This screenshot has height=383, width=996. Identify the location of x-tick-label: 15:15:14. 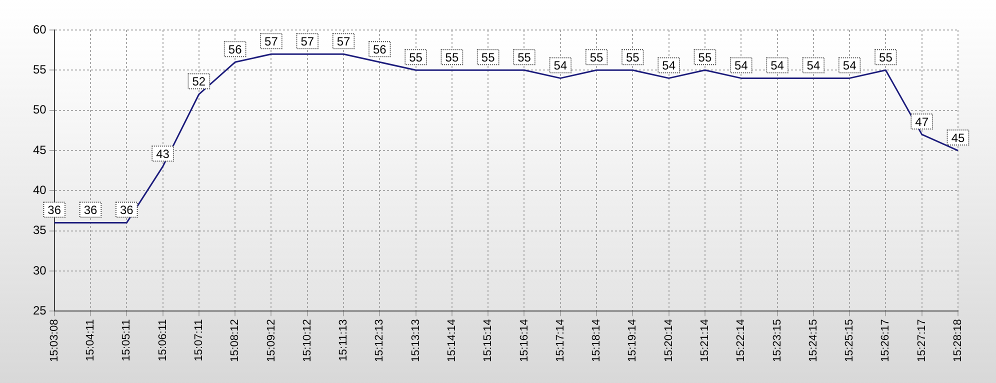
(488, 340).